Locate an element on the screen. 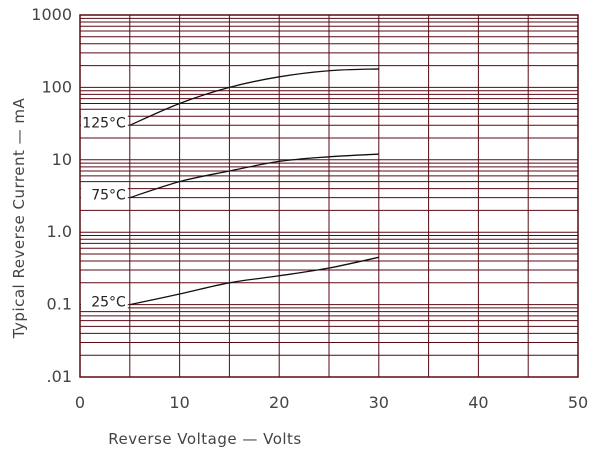 The image size is (590, 450). y-tick-label: 100 is located at coordinates (56, 86).